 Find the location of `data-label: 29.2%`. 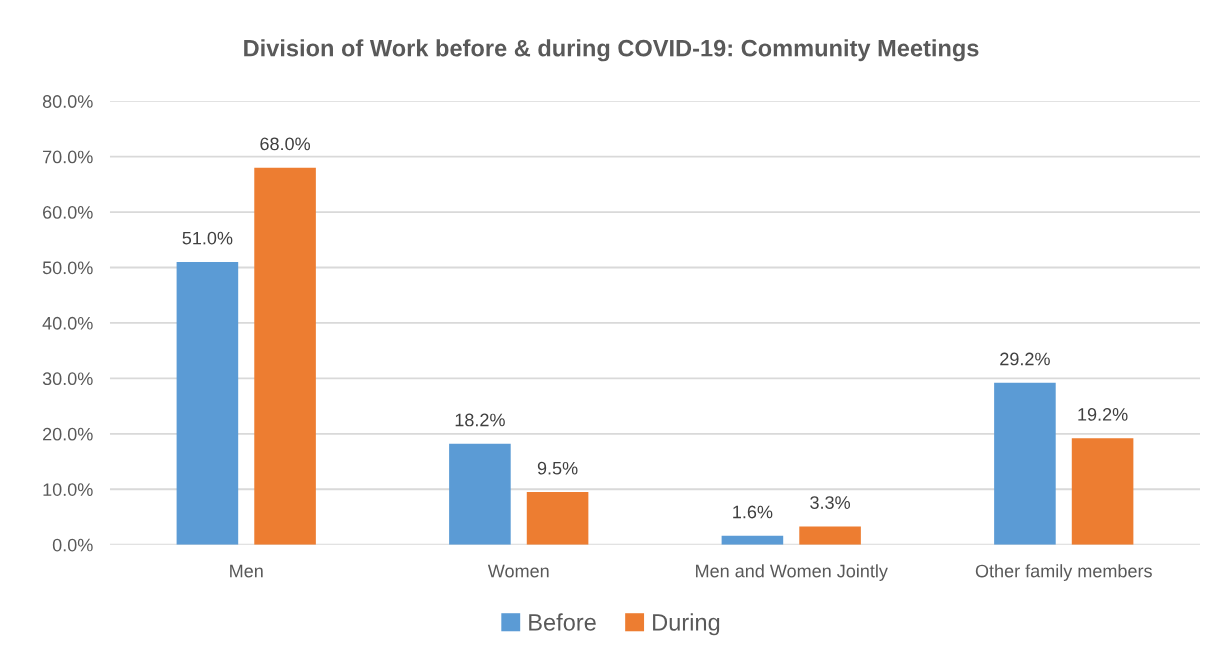

data-label: 29.2% is located at coordinates (1025, 359).